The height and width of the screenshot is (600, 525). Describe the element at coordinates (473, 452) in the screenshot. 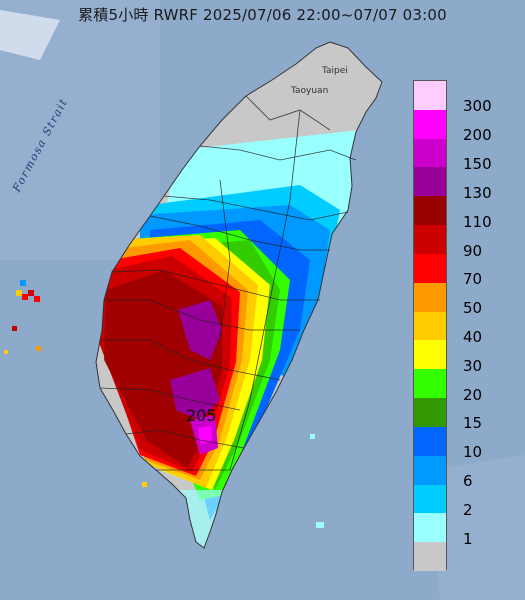

I see `legend-label: 10` at that location.